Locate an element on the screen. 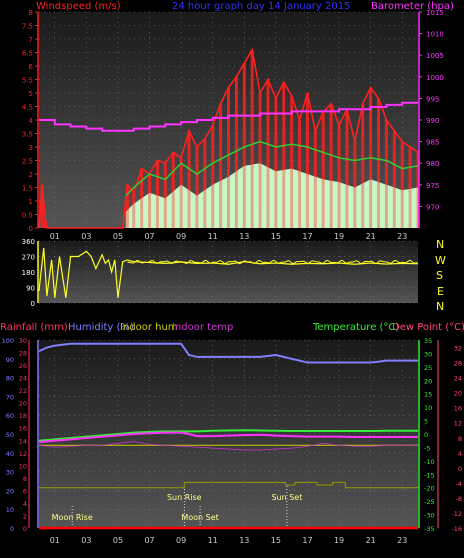 This screenshot has height=558, width=464. temp-x-tick-label-0: 01 is located at coordinates (55, 540).